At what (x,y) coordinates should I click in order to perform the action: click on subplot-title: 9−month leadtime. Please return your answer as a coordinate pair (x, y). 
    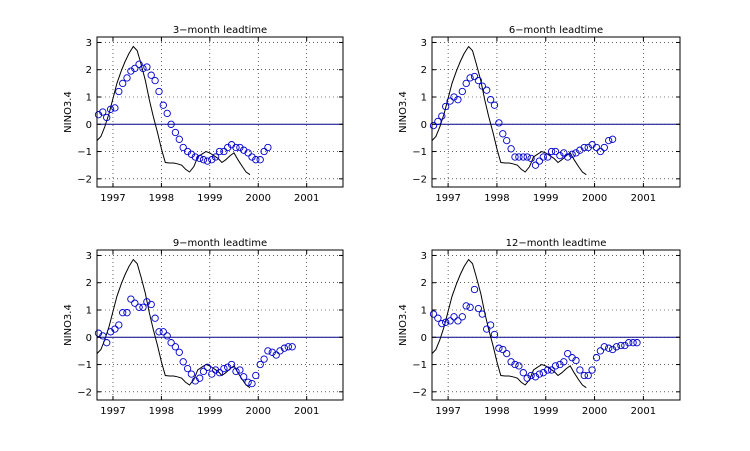
    Looking at the image, I should click on (220, 243).